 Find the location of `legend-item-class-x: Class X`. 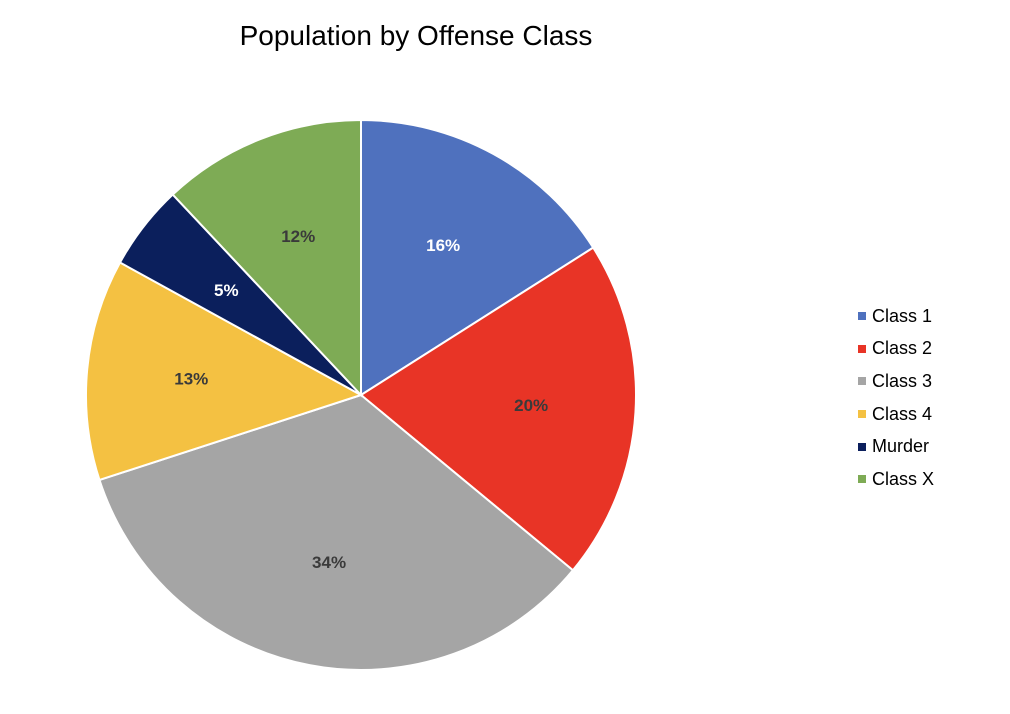

legend-item-class-x: Class X is located at coordinates (896, 479).